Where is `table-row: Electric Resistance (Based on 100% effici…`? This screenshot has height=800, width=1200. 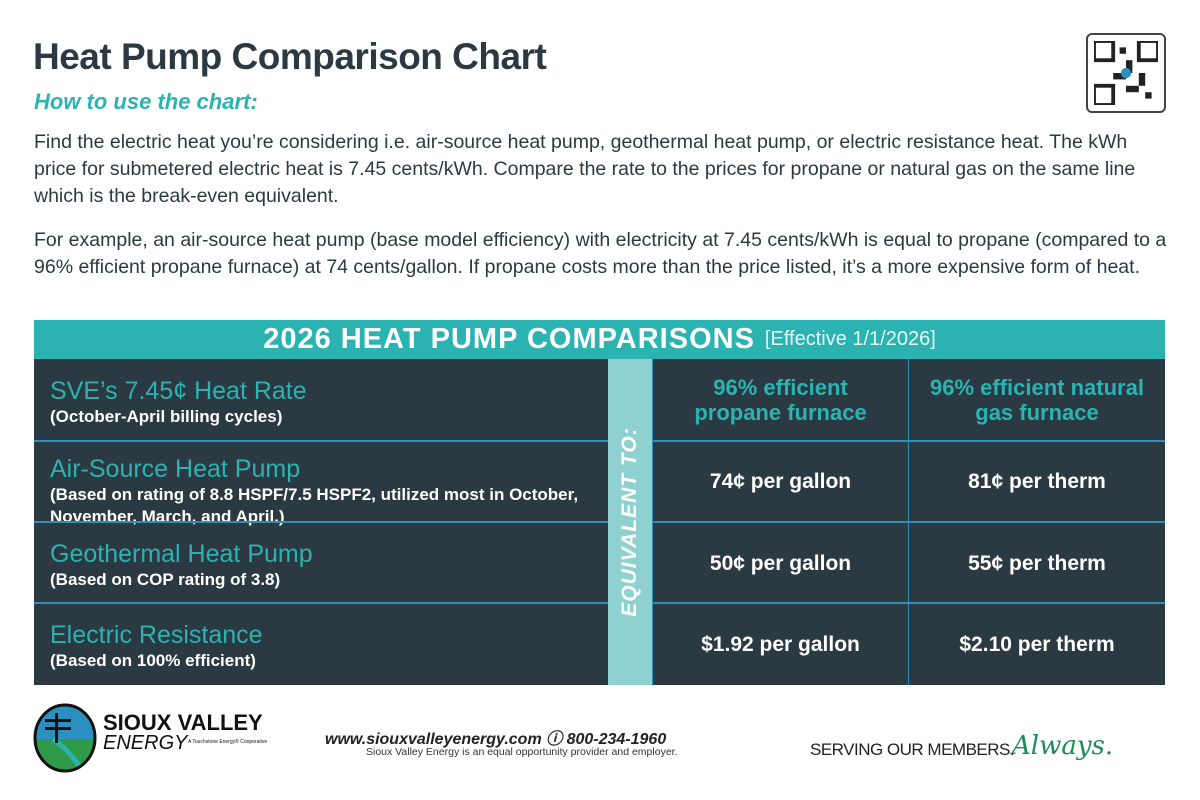
table-row: Electric Resistance (Based on 100% effici… is located at coordinates (321, 651).